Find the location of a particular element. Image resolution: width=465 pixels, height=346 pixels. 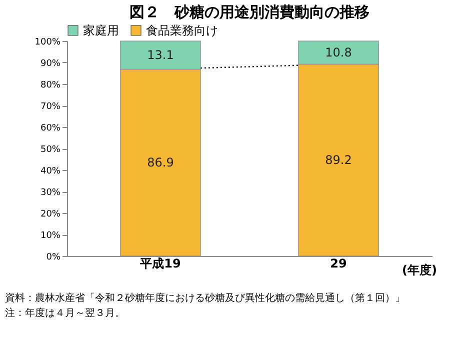

data-label: 10.8 is located at coordinates (338, 53).